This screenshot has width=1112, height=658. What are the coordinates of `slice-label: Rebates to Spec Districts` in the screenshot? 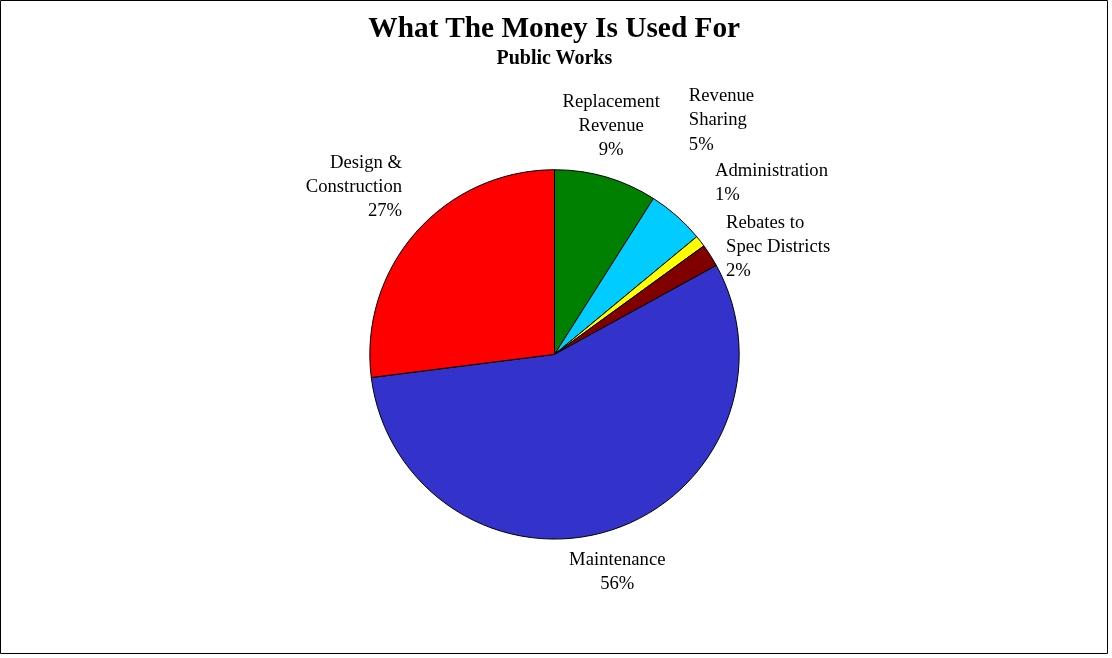 It's located at (778, 233).